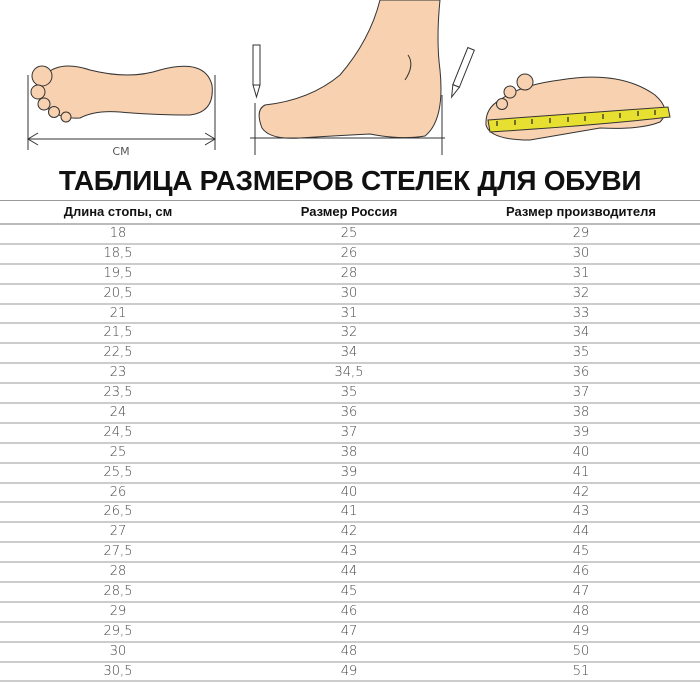 This screenshot has height=700, width=700. What do you see at coordinates (349, 253) in the screenshot?
I see `cell-russia-size: 26` at bounding box center [349, 253].